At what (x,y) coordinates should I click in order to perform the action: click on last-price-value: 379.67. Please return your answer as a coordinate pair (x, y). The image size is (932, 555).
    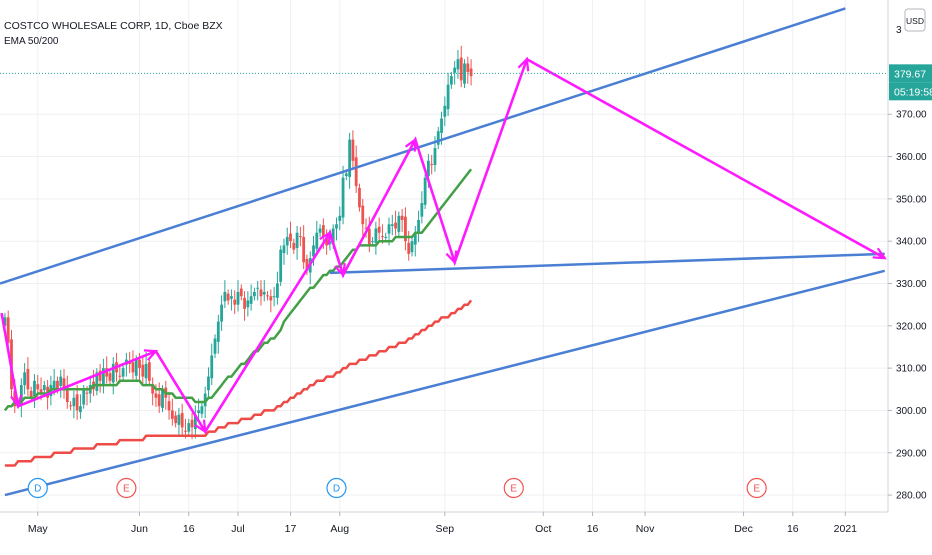
    Looking at the image, I should click on (910, 74).